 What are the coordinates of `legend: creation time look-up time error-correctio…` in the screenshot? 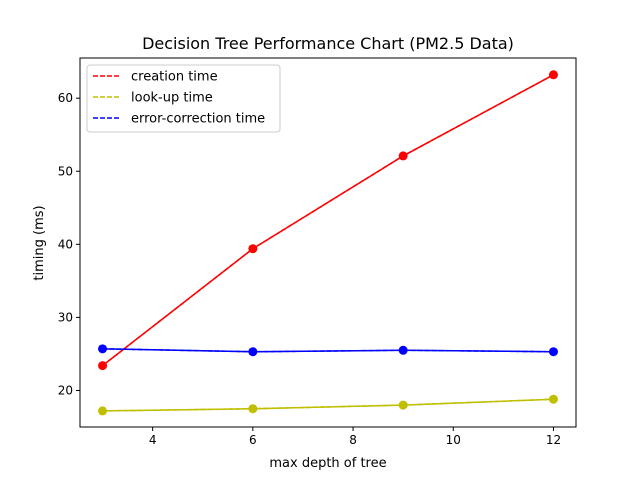 It's located at (183, 98).